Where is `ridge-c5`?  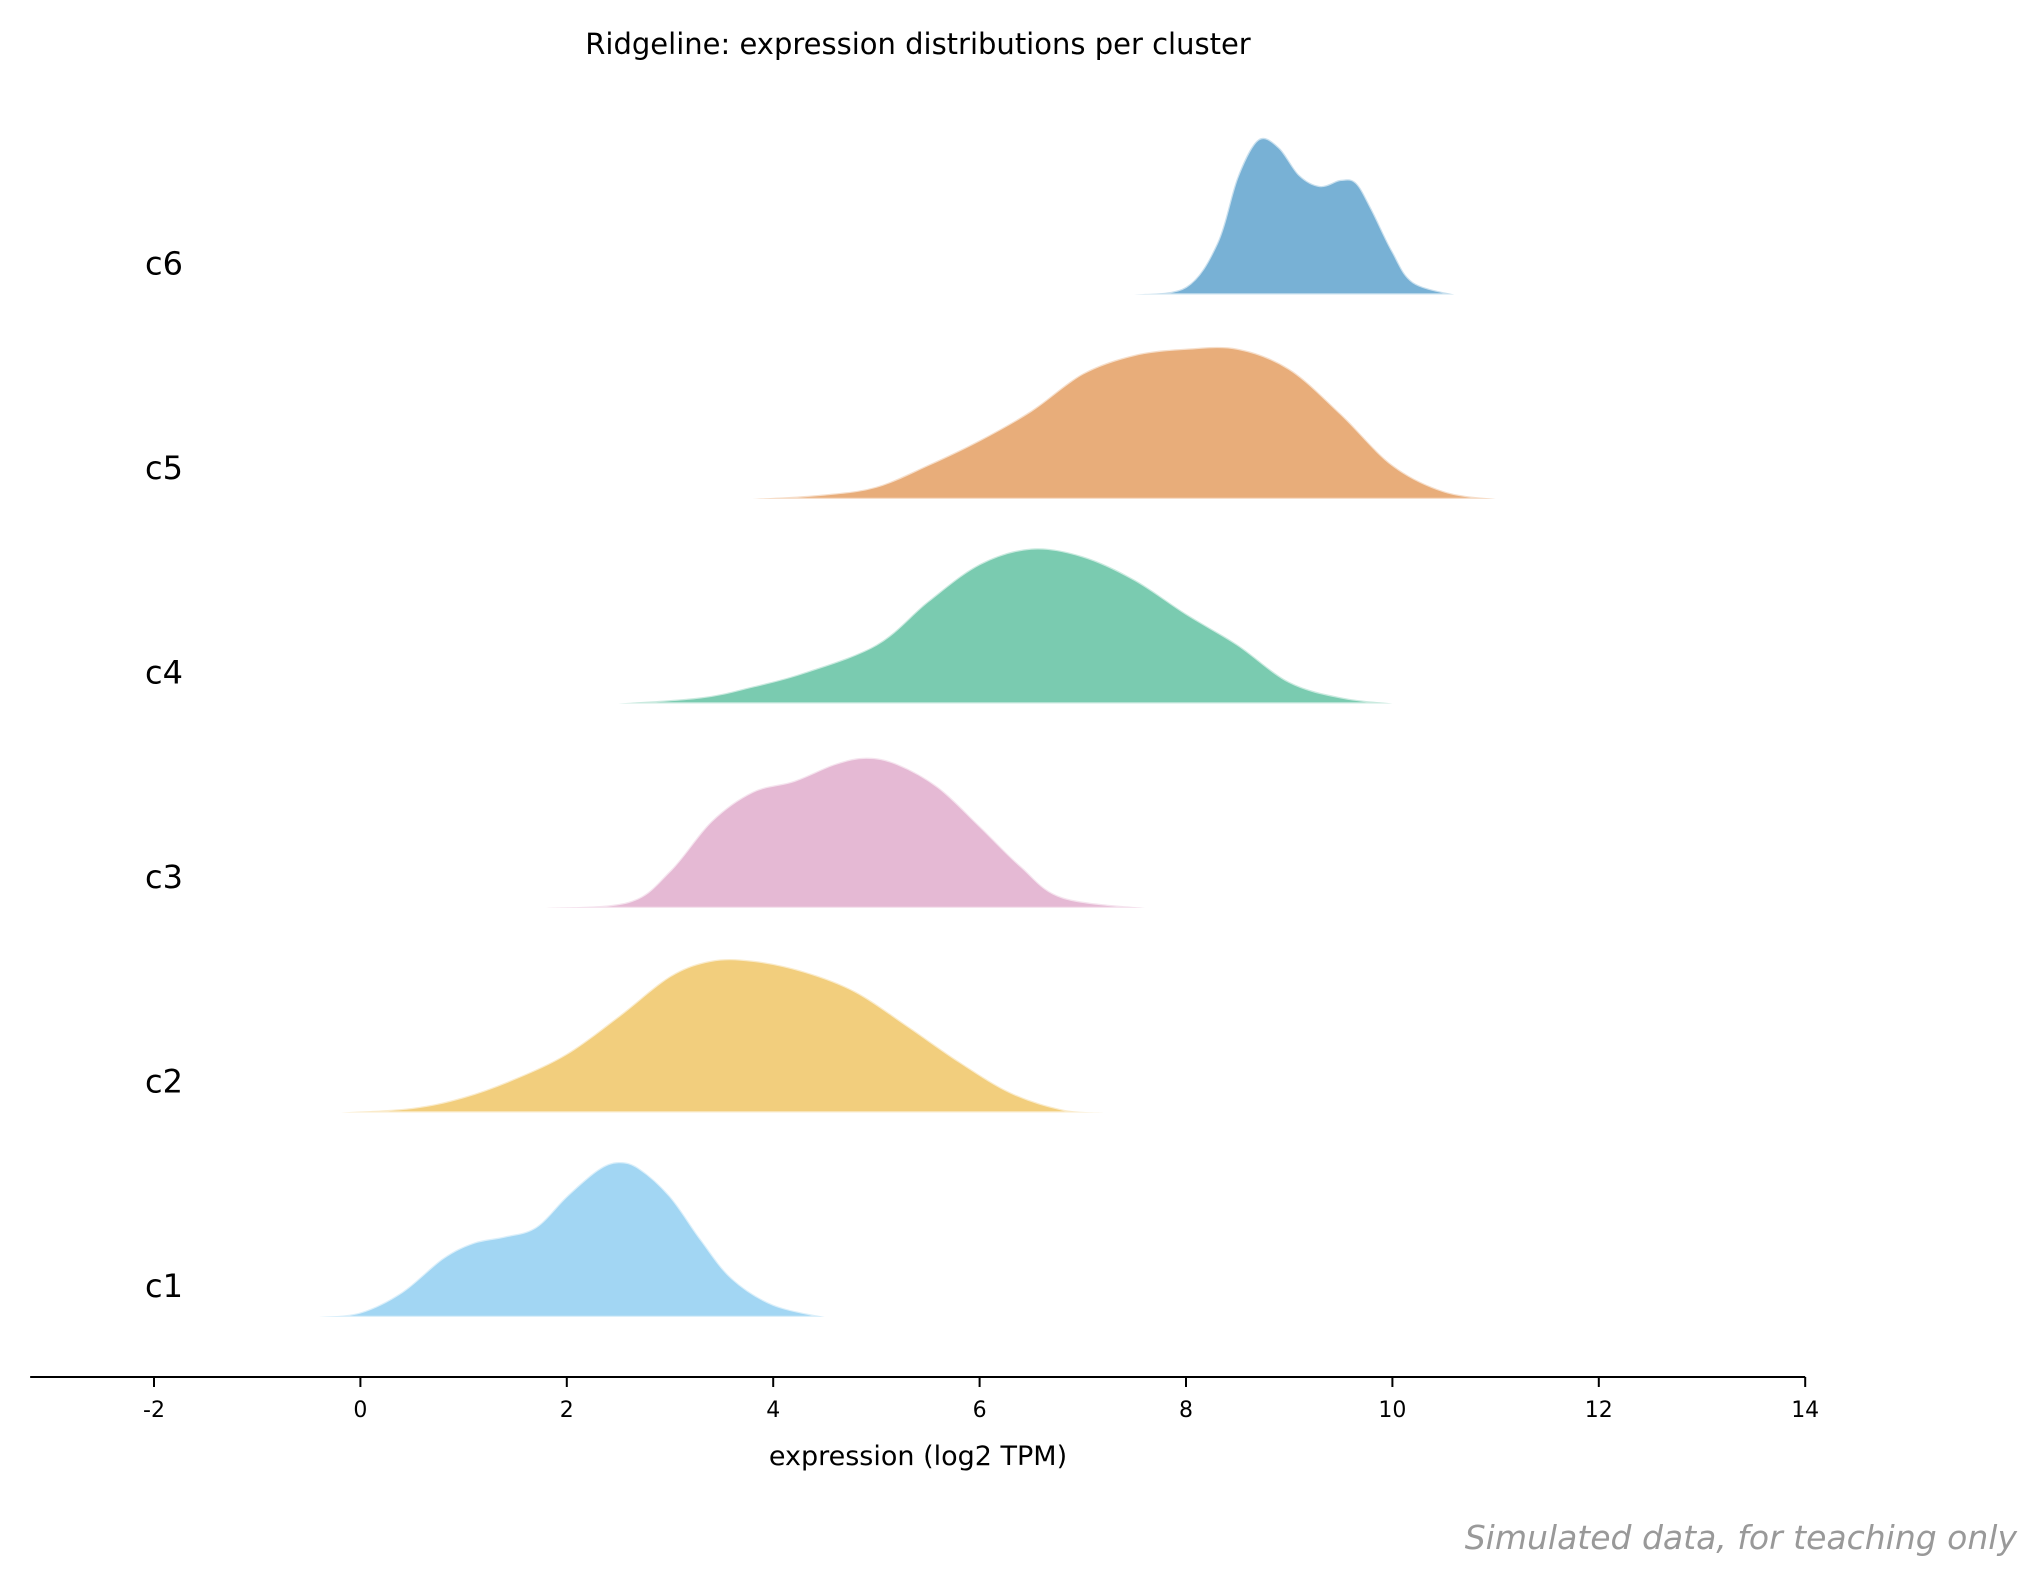
ridge-c5 is located at coordinates (1124, 423).